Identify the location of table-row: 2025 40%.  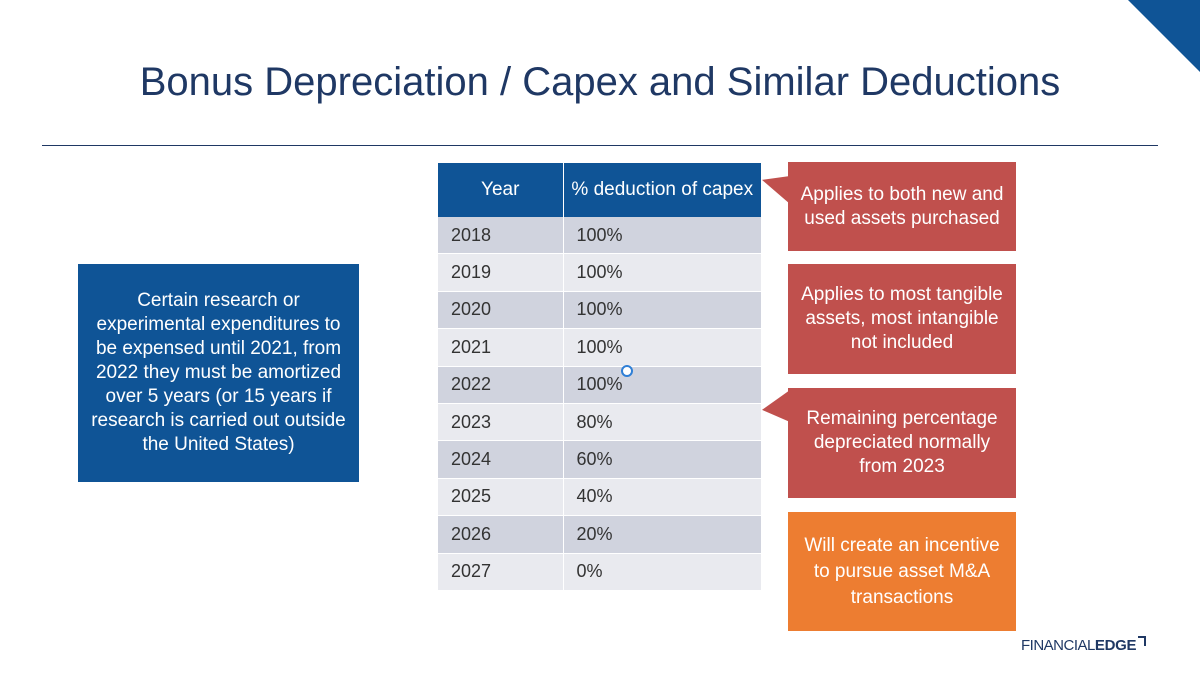
(599, 497).